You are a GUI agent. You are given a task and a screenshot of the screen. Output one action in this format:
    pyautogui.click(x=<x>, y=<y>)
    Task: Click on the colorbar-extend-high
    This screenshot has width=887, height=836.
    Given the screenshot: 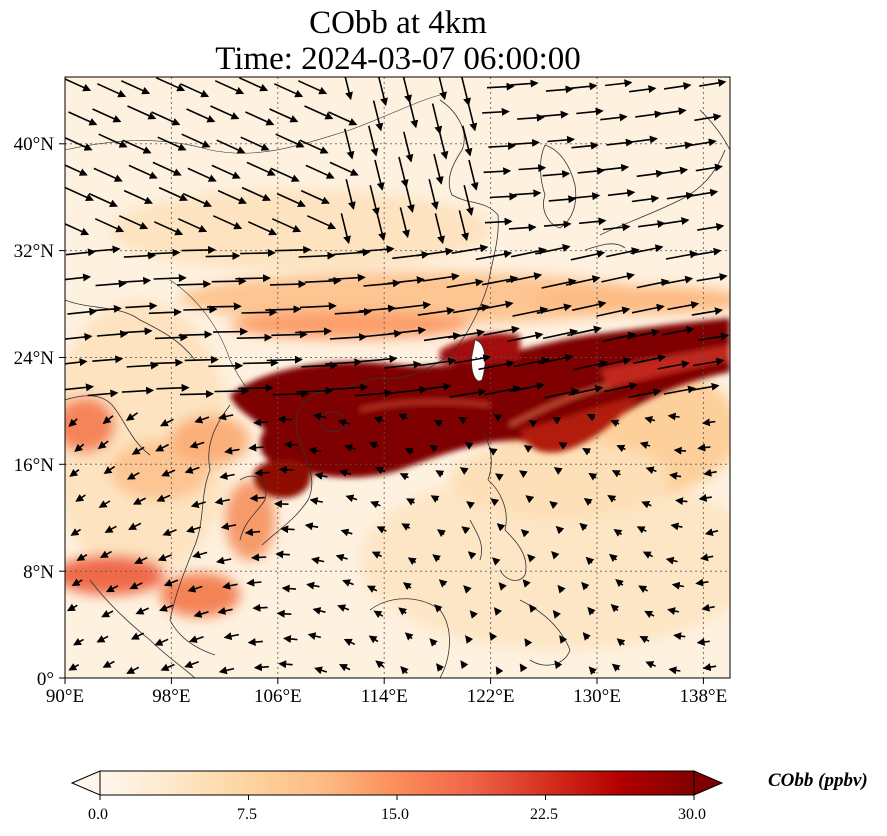 What is the action you would take?
    pyautogui.click(x=708, y=783)
    